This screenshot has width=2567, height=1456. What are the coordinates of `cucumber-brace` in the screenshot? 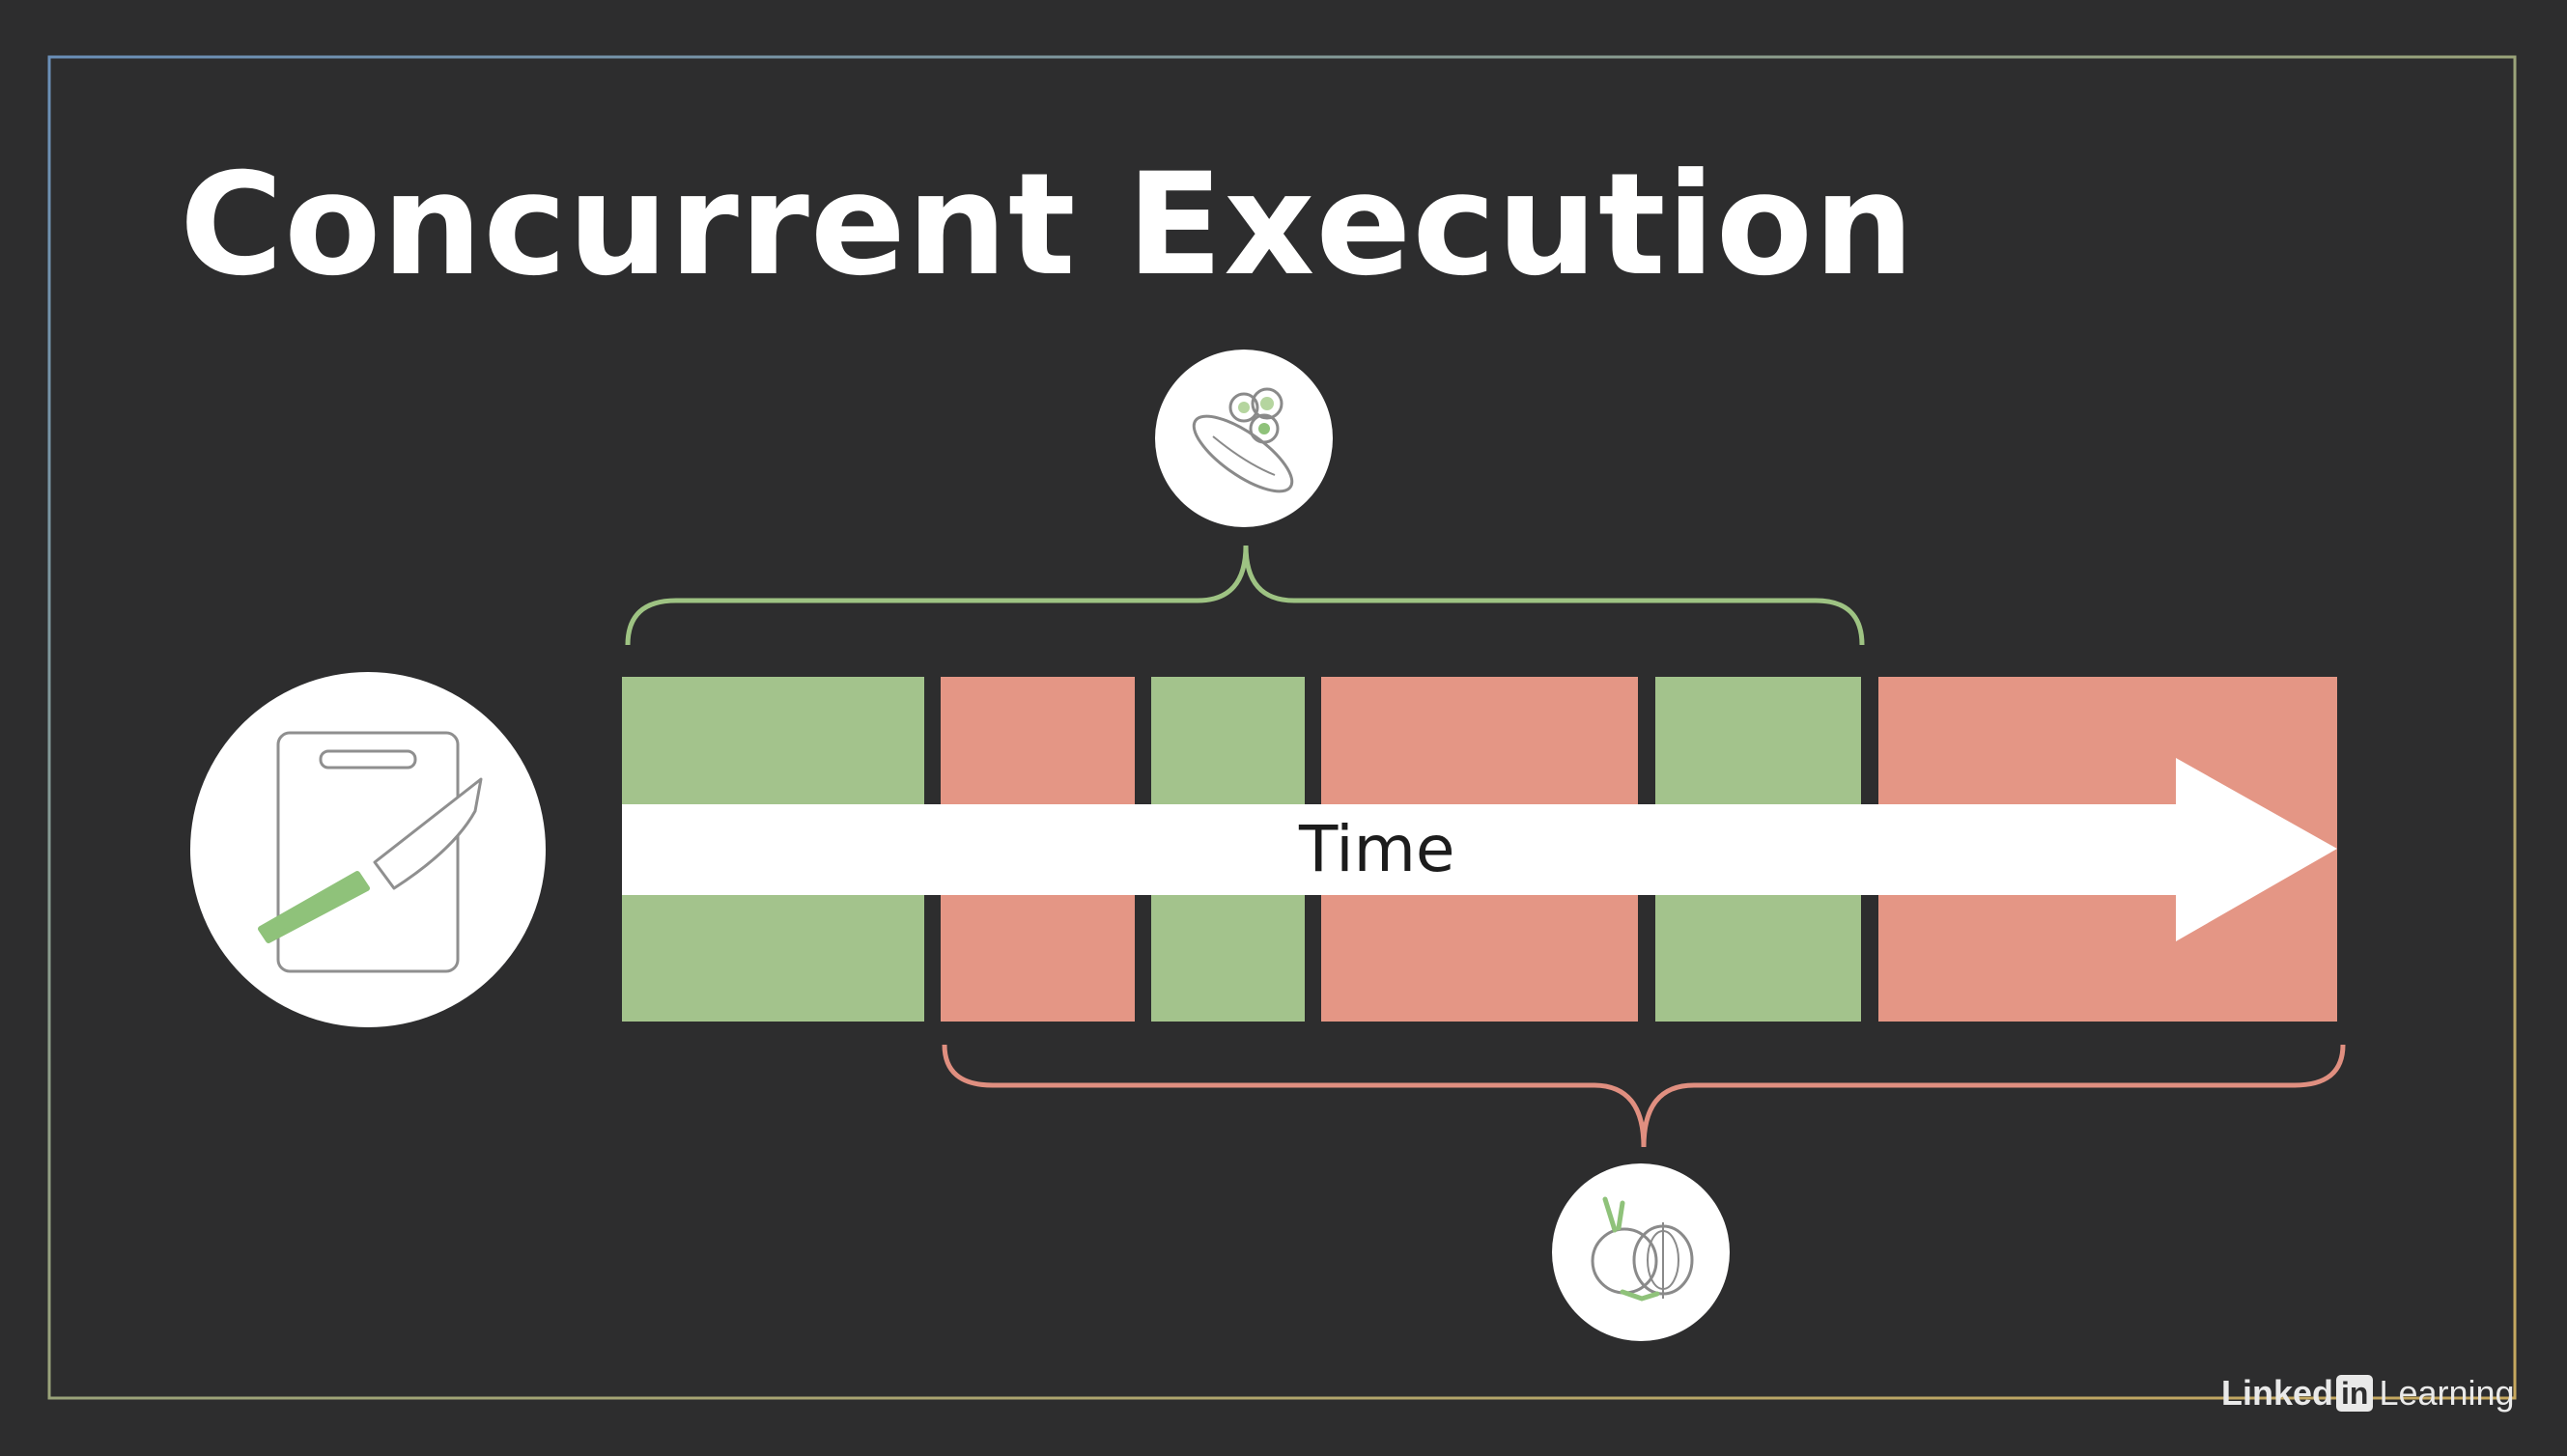 It's located at (1245, 596).